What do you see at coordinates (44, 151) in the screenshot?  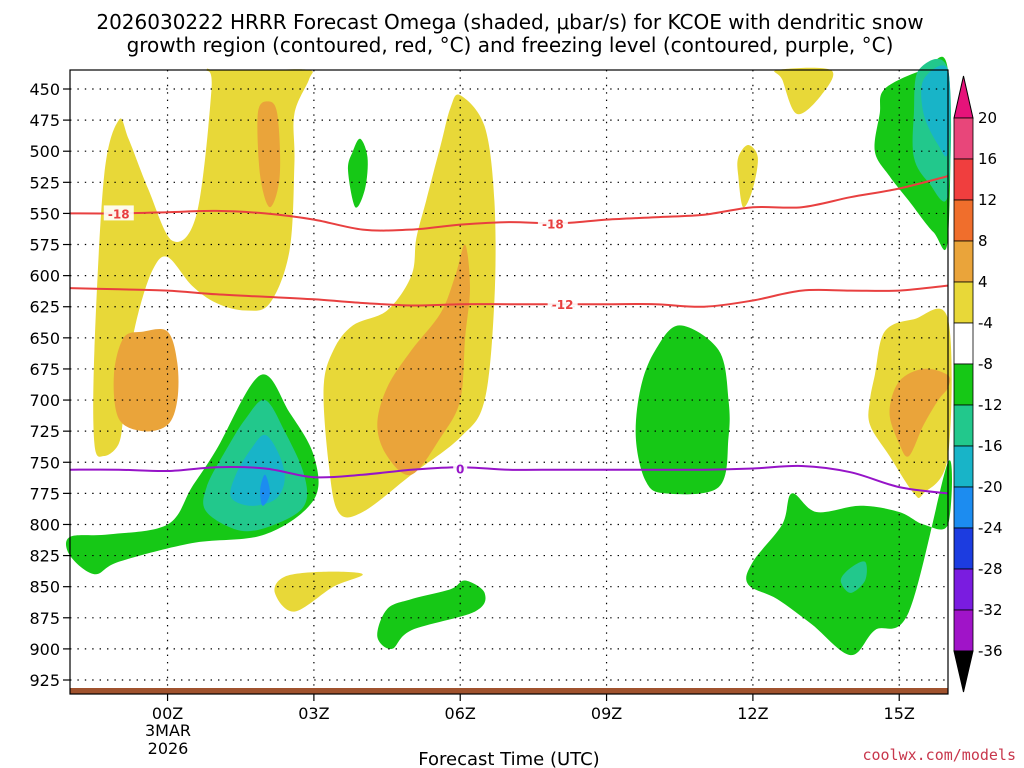 I see `y-tick-label-500: 500` at bounding box center [44, 151].